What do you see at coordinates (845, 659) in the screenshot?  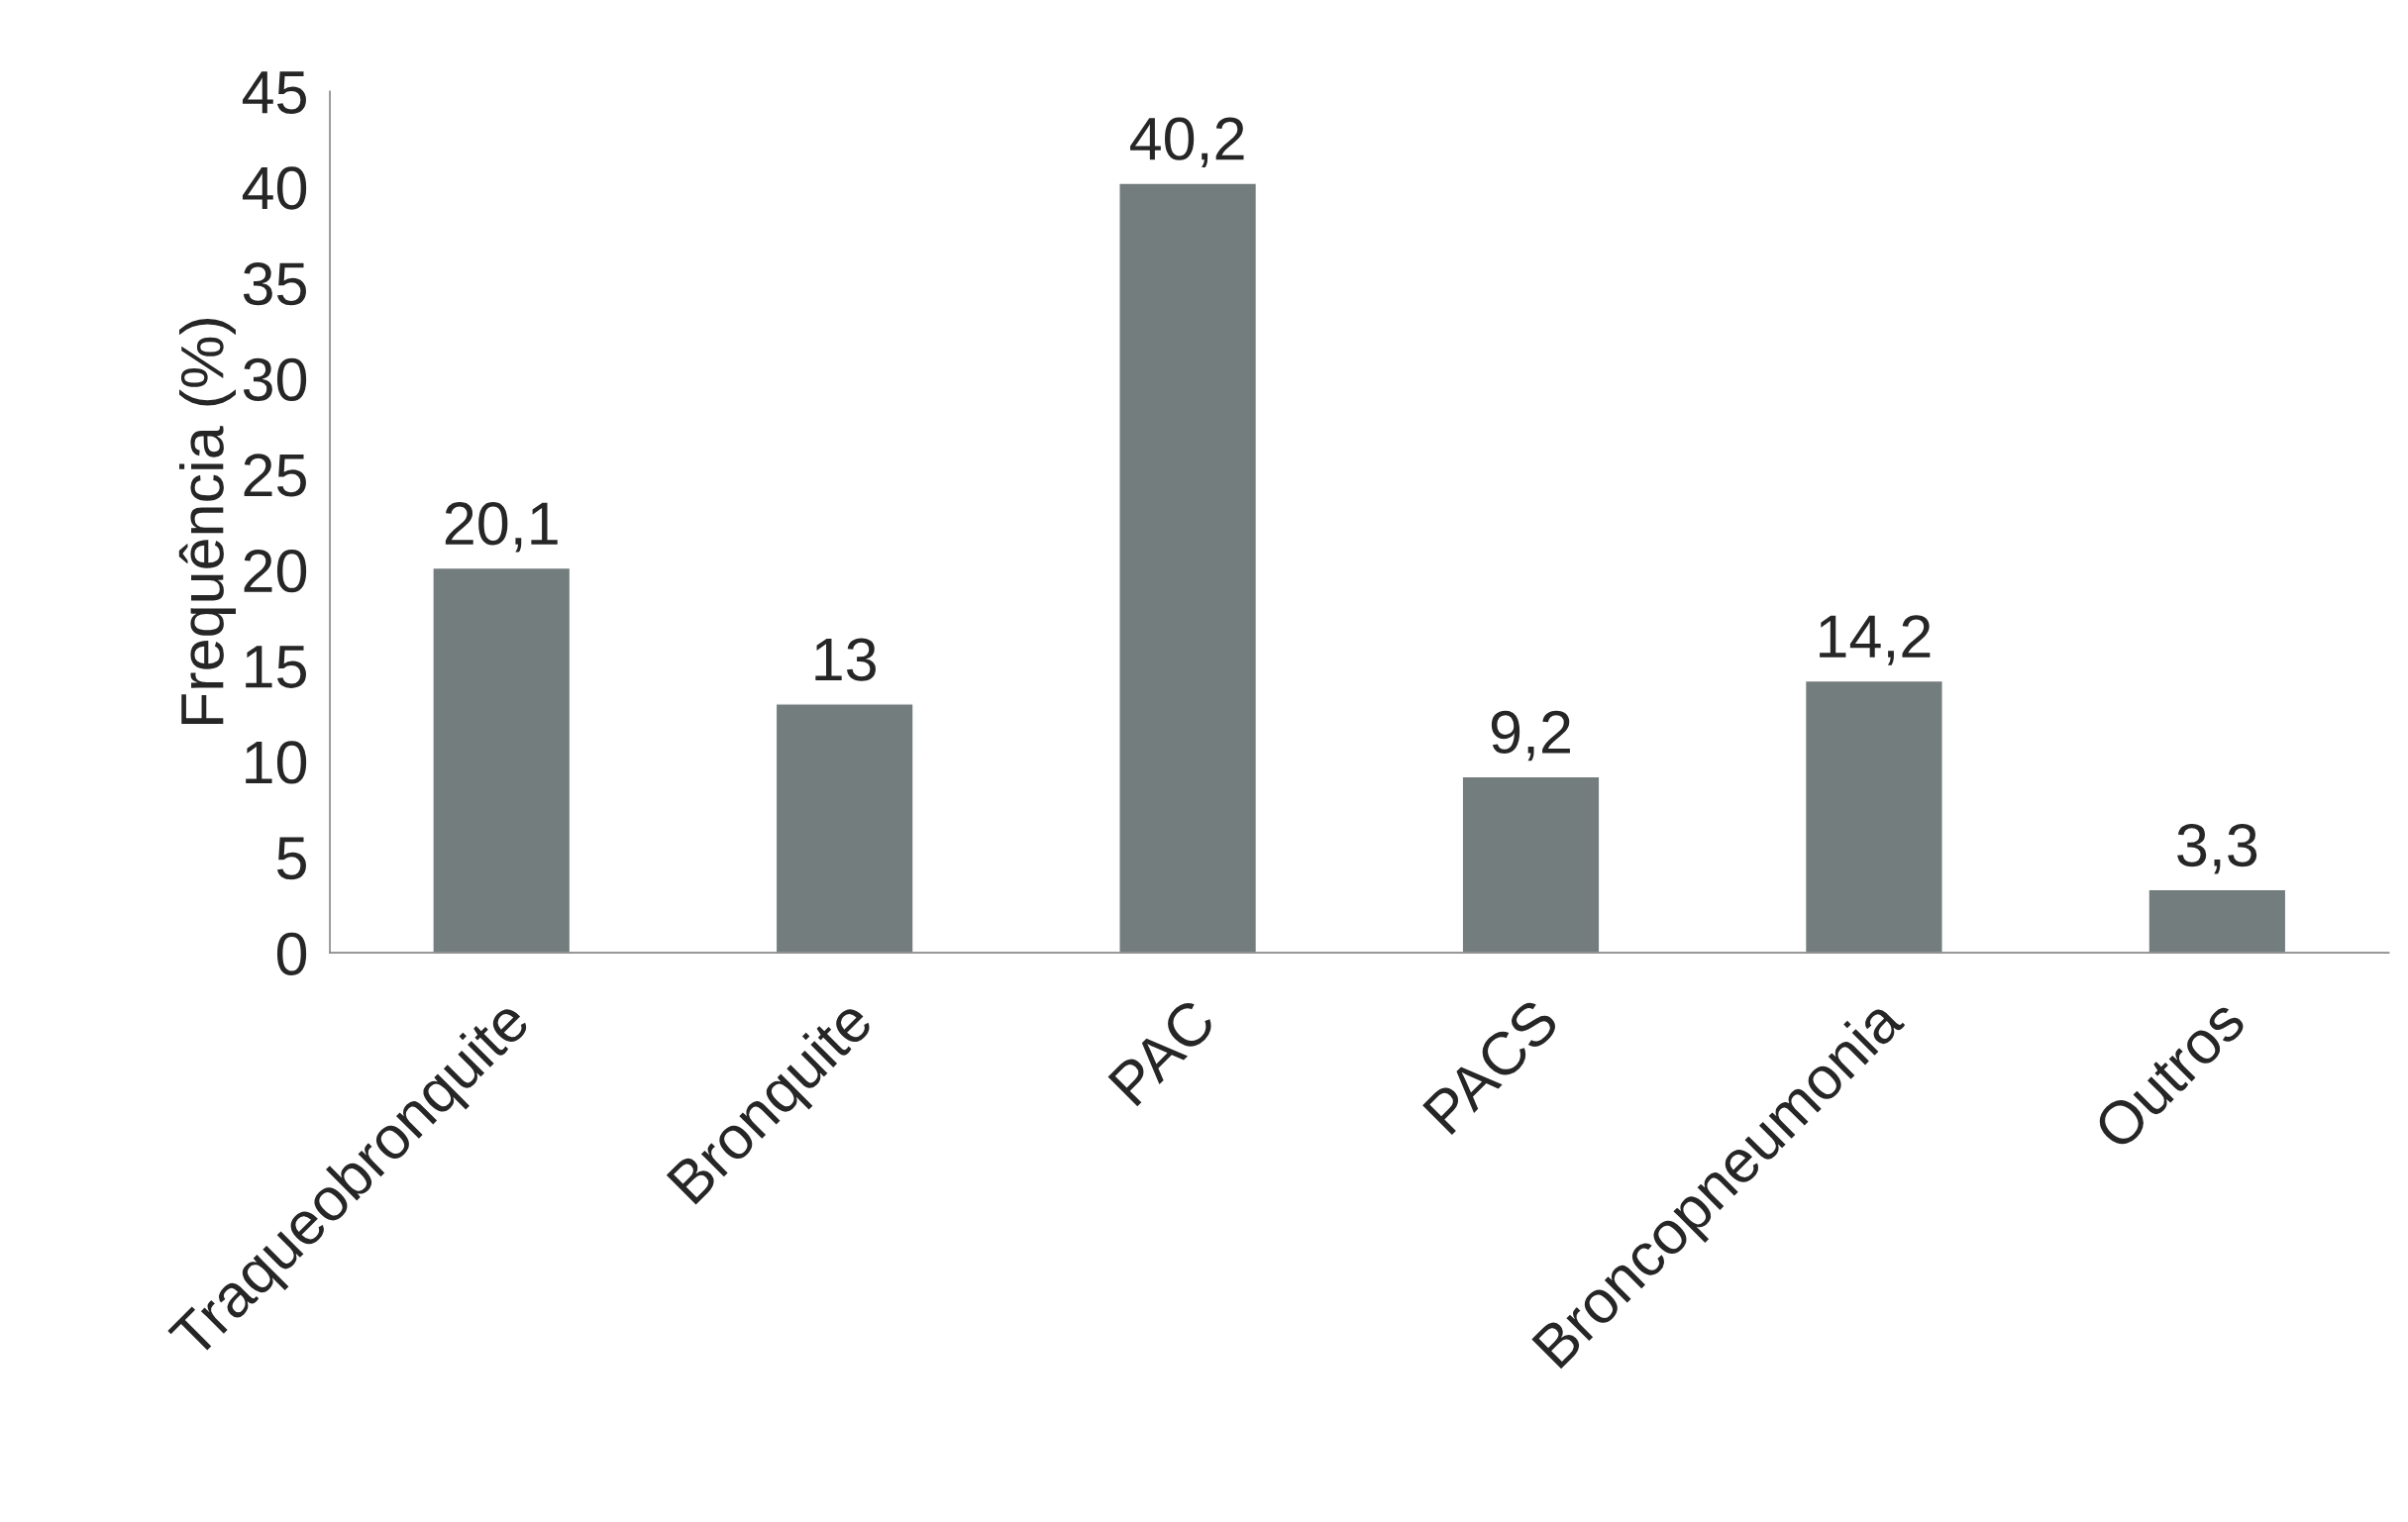 I see `data-label: 13` at bounding box center [845, 659].